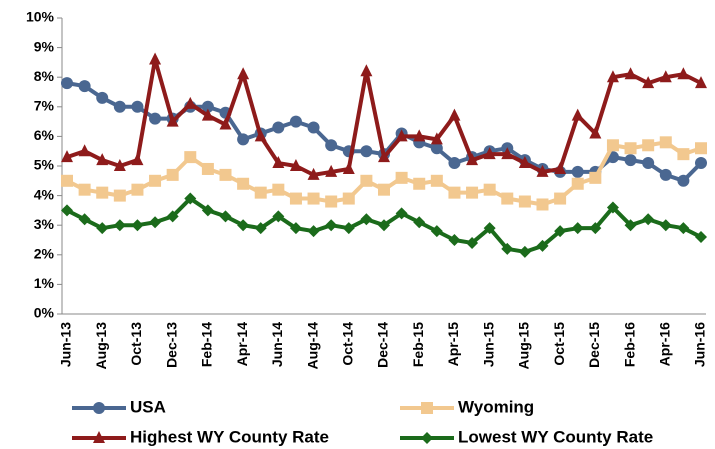  Describe the element at coordinates (555, 436) in the screenshot. I see `legend-label: Lowest WY County Rate` at that location.